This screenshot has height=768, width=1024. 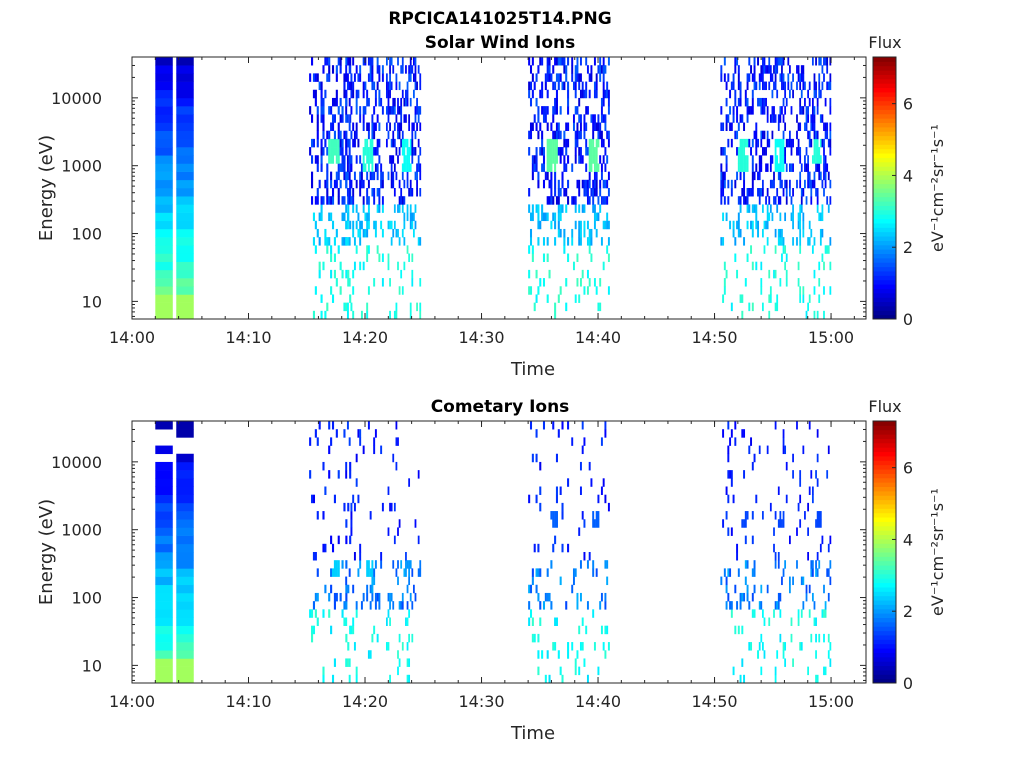 What do you see at coordinates (46, 188) in the screenshot?
I see `y-axis-label: Energy (eV)` at bounding box center [46, 188].